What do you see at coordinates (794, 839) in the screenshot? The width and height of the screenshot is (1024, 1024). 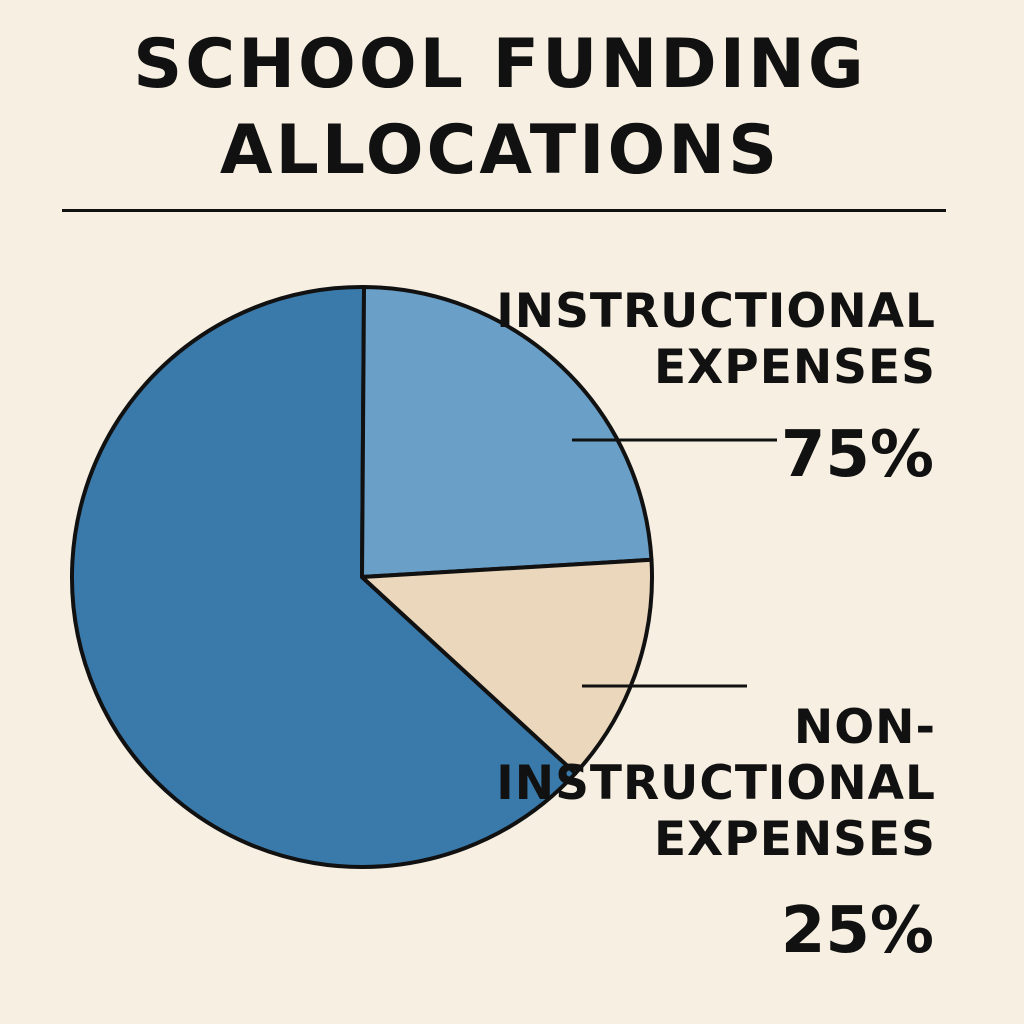 I see `slice-label-non-instructional-line-3: EXPENSES` at bounding box center [794, 839].